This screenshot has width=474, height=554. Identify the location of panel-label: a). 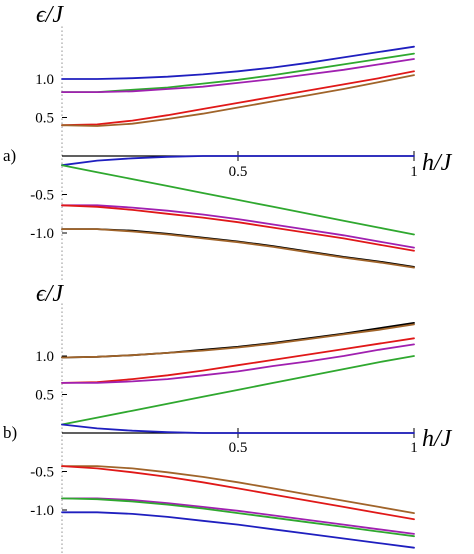
(9, 155).